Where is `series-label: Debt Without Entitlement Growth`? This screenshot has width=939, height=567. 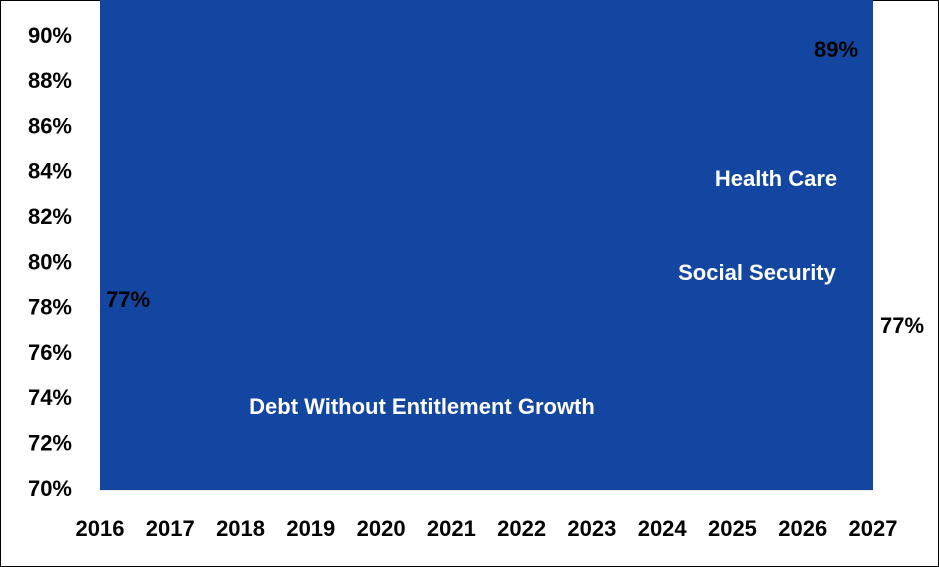
series-label: Debt Without Entitlement Growth is located at coordinates (422, 406).